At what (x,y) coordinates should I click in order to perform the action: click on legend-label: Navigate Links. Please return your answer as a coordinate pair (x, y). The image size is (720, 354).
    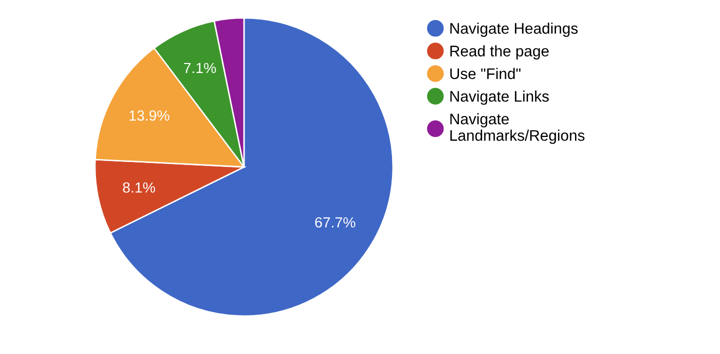
    Looking at the image, I should click on (499, 97).